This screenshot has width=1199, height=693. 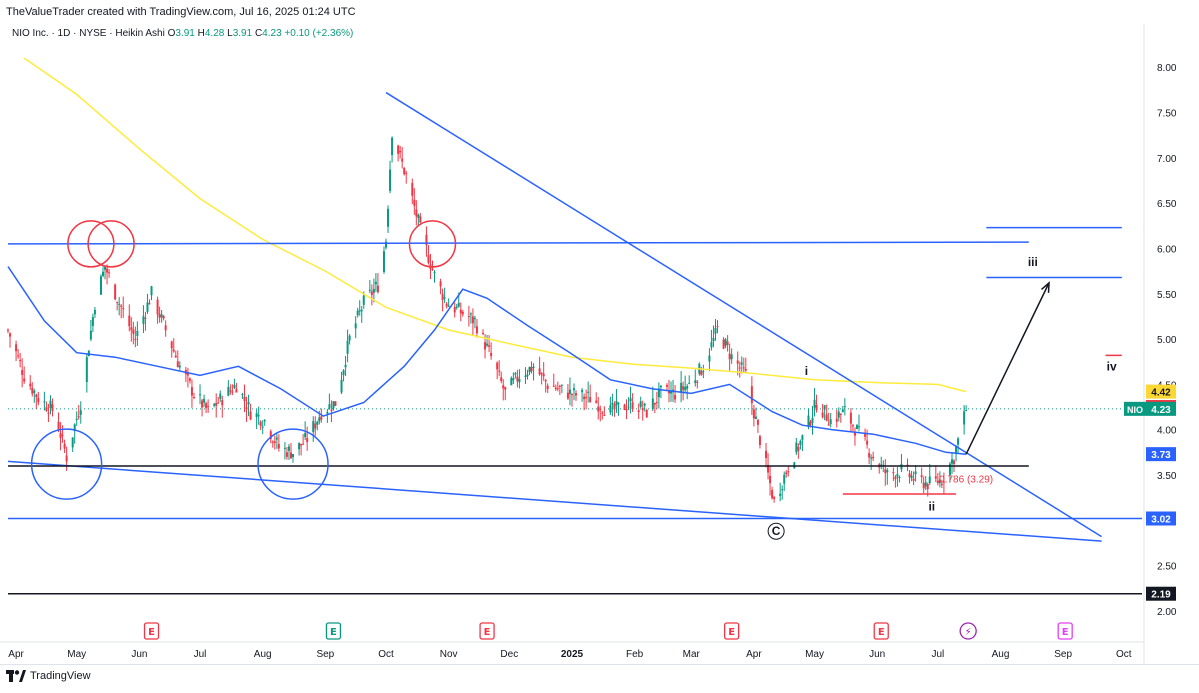 What do you see at coordinates (139, 654) in the screenshot?
I see `x-tick-label: Jun` at bounding box center [139, 654].